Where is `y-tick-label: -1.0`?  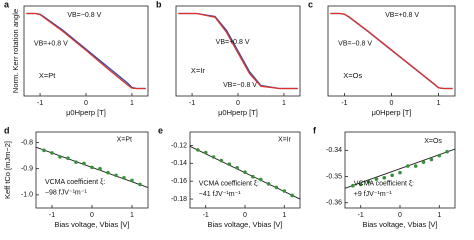
y-tick-label: -1.0 is located at coordinates (27, 195).